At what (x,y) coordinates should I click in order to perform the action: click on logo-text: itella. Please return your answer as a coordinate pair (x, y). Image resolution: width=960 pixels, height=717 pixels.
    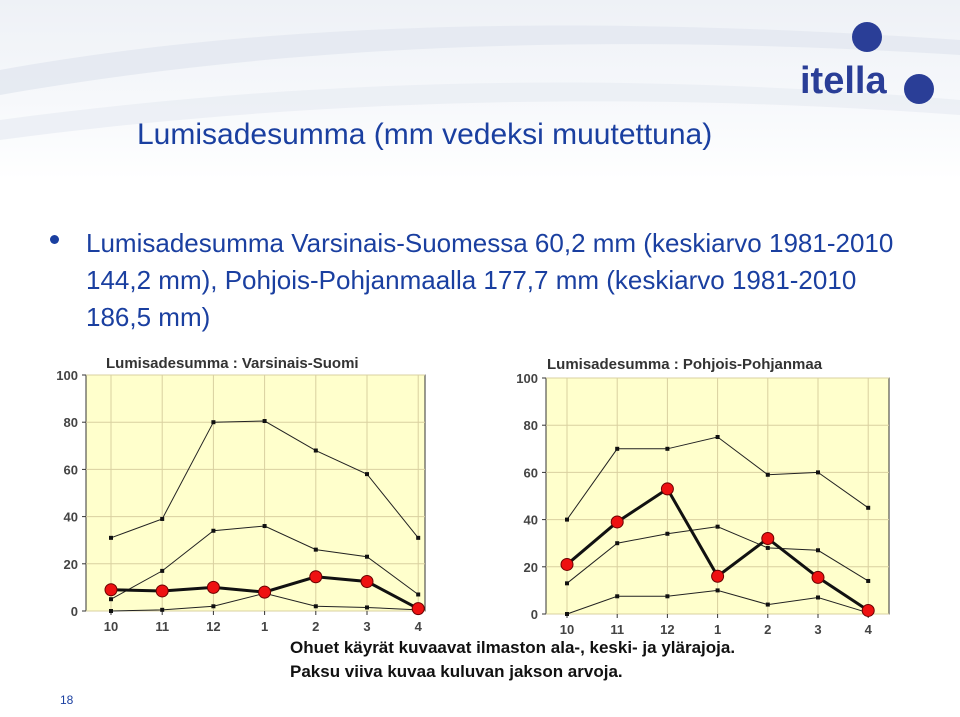
    Looking at the image, I should click on (843, 81).